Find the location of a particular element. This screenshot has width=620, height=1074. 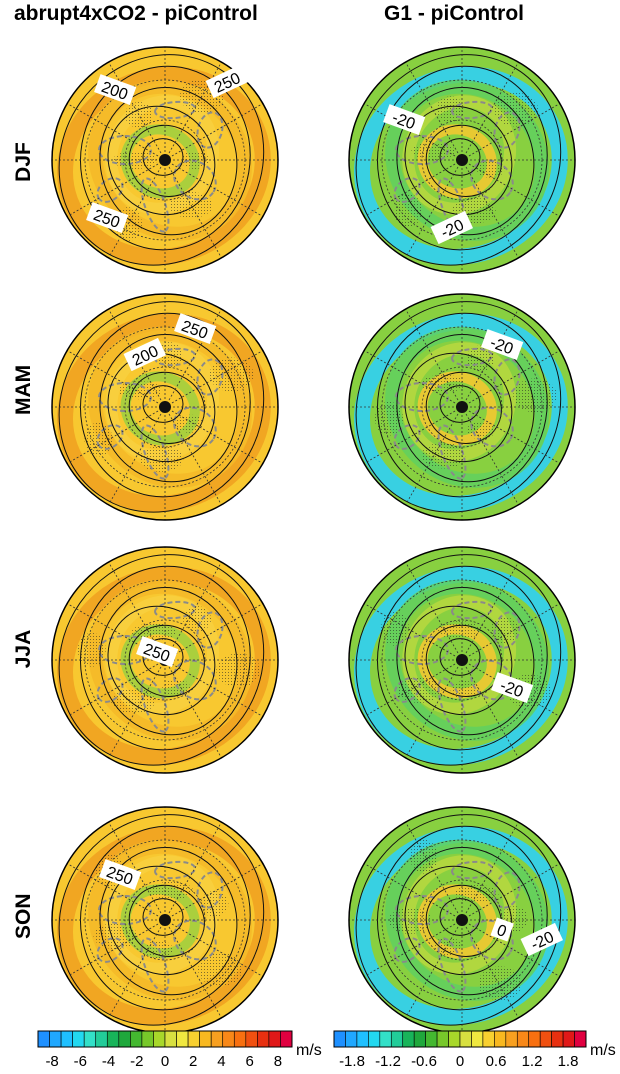

colorbar-tick-label: 6 is located at coordinates (249, 1061).